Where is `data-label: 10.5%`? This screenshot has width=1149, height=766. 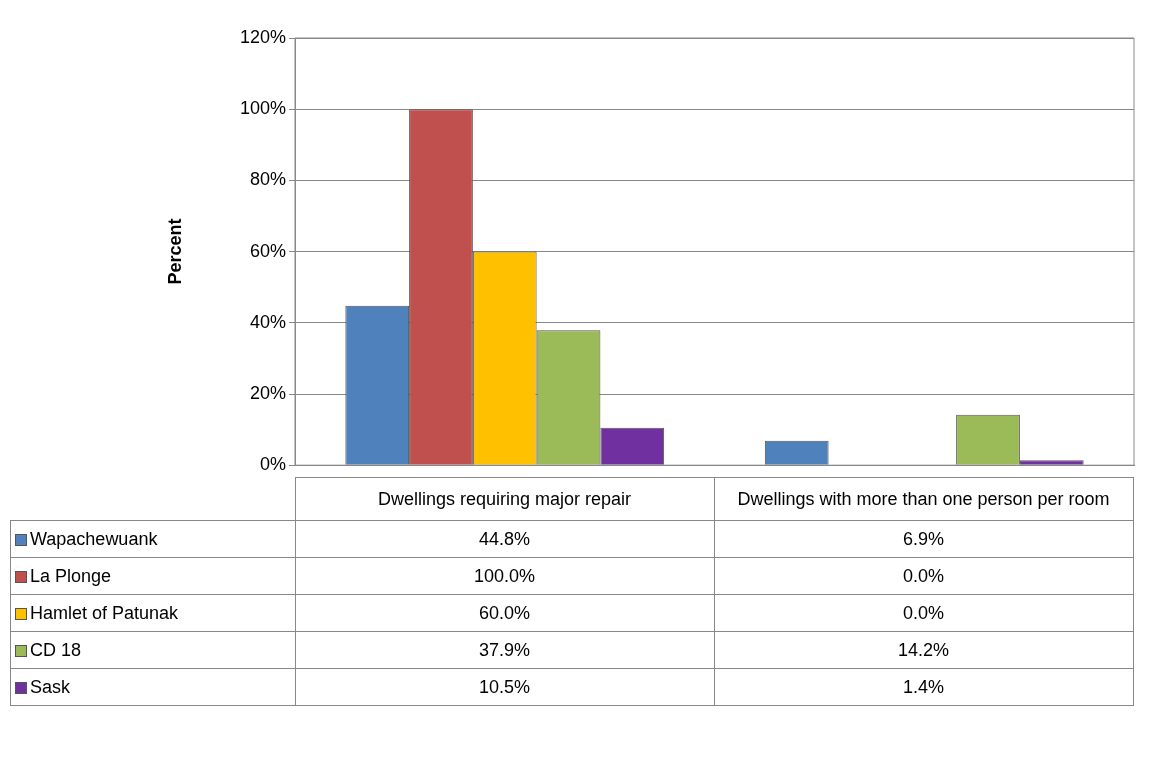
data-label: 10.5% is located at coordinates (504, 687).